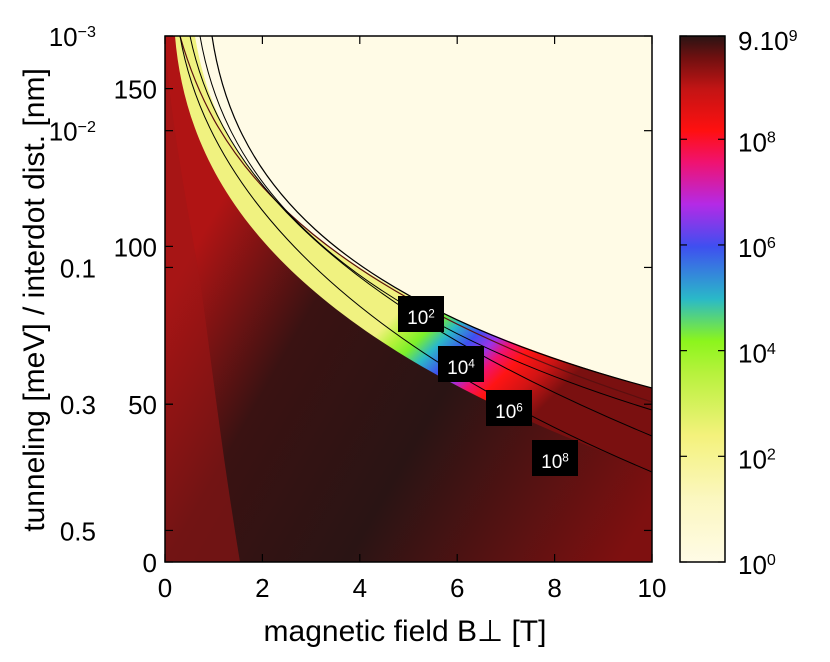 This screenshot has width=830, height=662. I want to click on x-tick-label: 4, so click(360, 588).